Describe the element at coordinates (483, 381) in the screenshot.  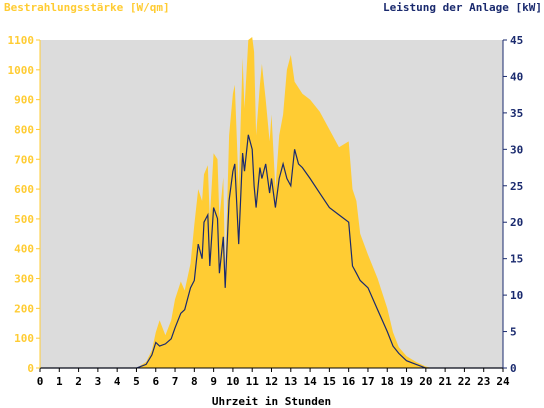
I see `x-tick-label: 23` at that location.